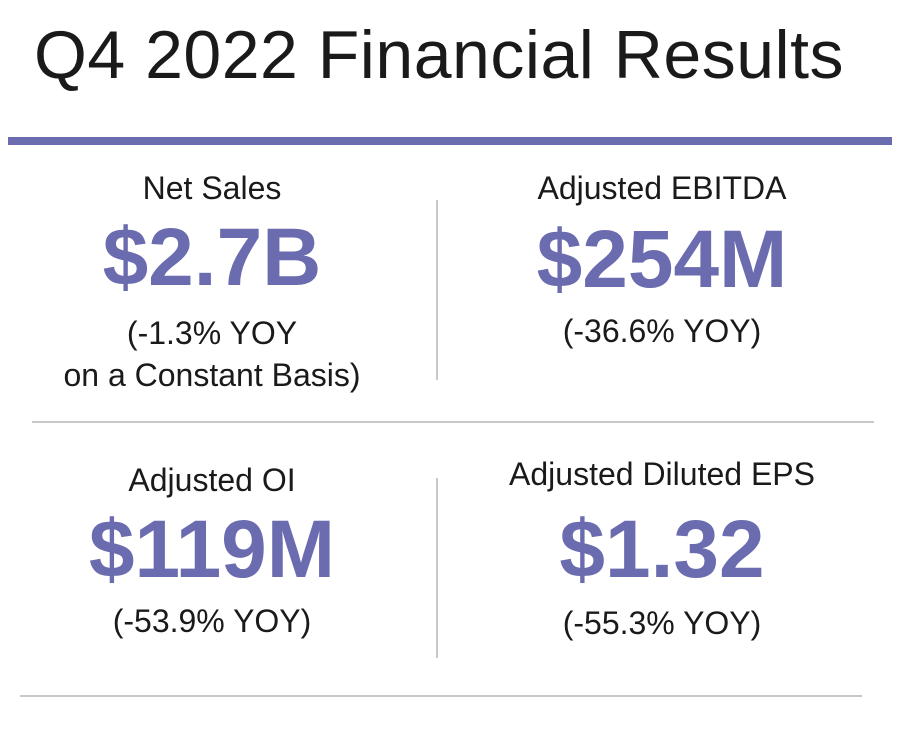 The height and width of the screenshot is (730, 912). I want to click on metric-change: (-53.9% YOY), so click(212, 621).